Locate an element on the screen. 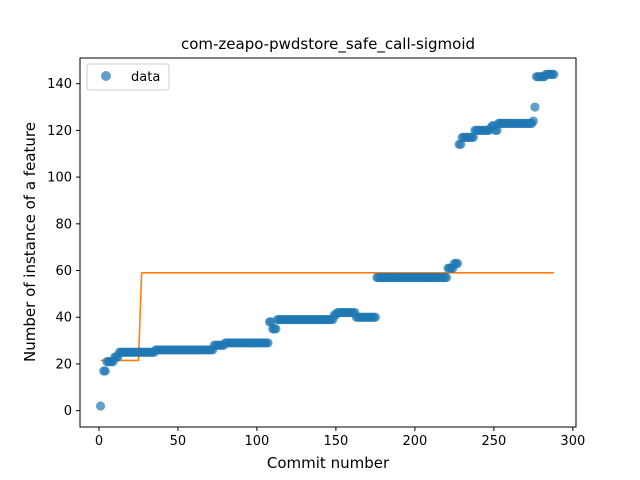 Image resolution: width=640 pixels, height=480 pixels. legend: data is located at coordinates (128, 77).